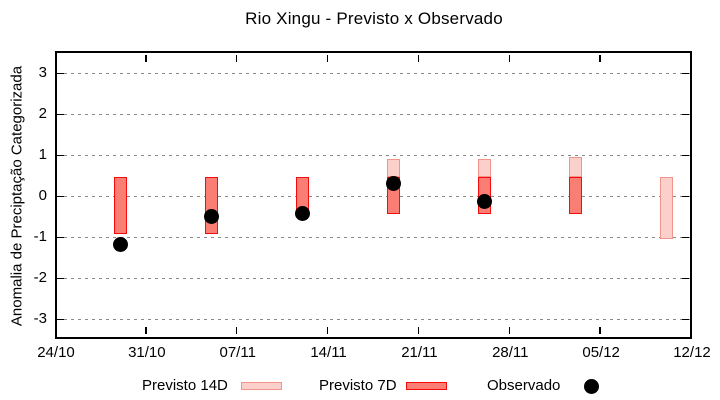 The width and height of the screenshot is (720, 400). Describe the element at coordinates (524, 385) in the screenshot. I see `legend-label-observado: Observado` at that location.